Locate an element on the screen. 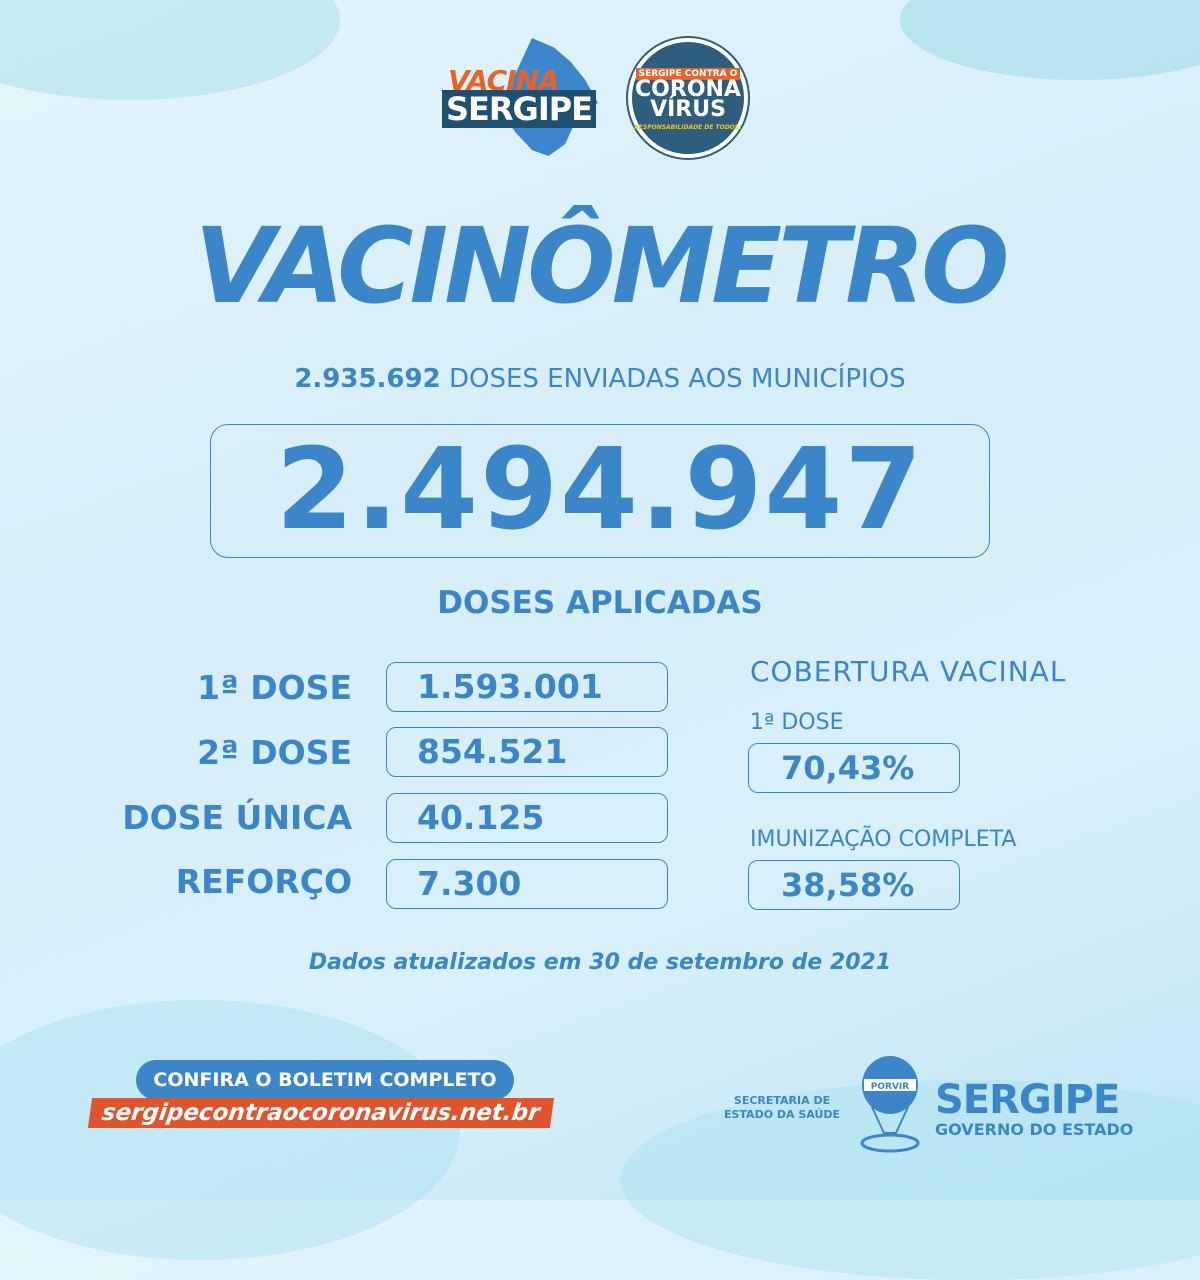  dose-value: 40.125 is located at coordinates (527, 818).